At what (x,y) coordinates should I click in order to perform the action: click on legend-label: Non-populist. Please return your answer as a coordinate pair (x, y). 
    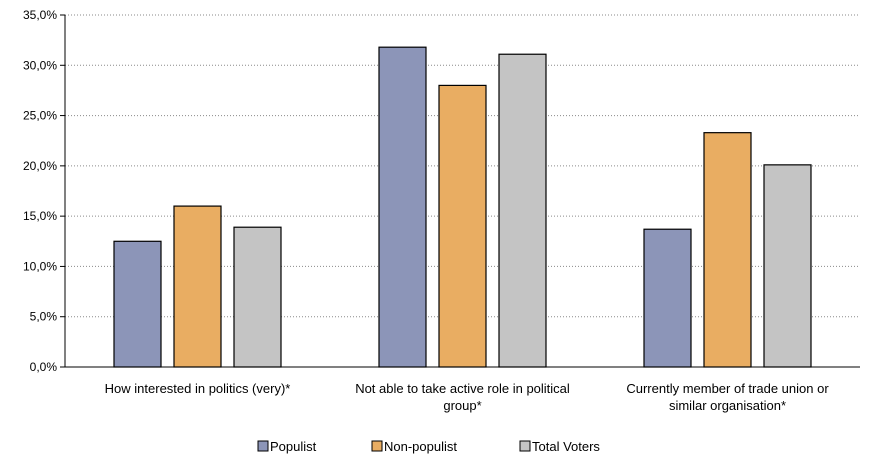
    Looking at the image, I should click on (420, 446).